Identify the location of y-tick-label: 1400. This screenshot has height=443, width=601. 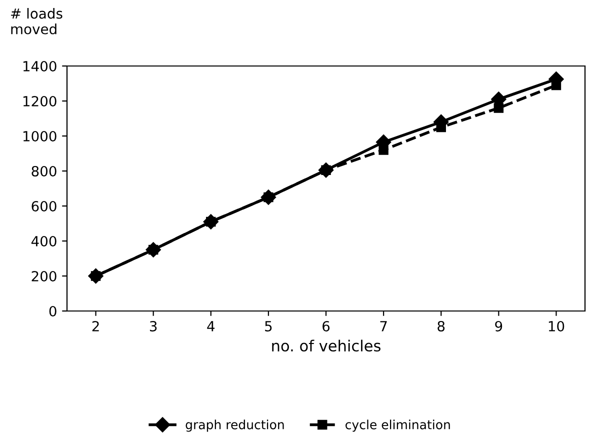
(39, 66).